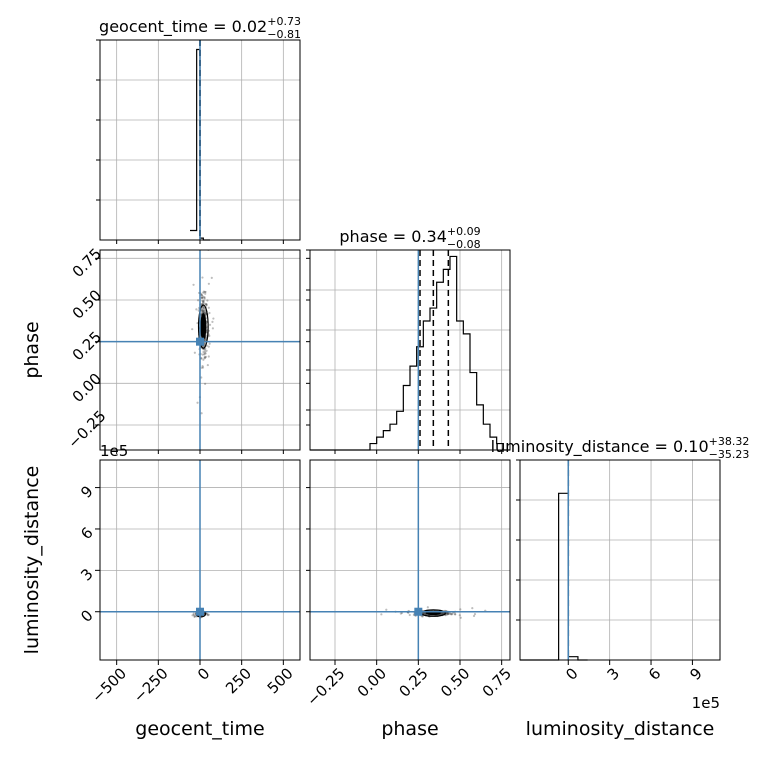  What do you see at coordinates (372, 682) in the screenshot?
I see `x-tick-label: 0.00` at bounding box center [372, 682].